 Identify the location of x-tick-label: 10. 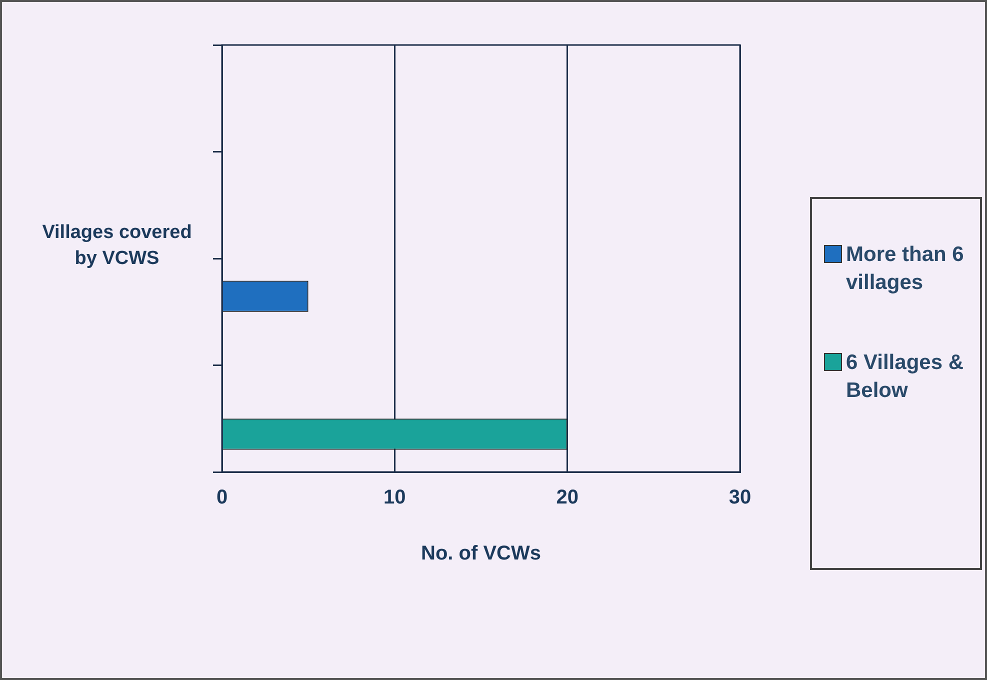
(395, 497).